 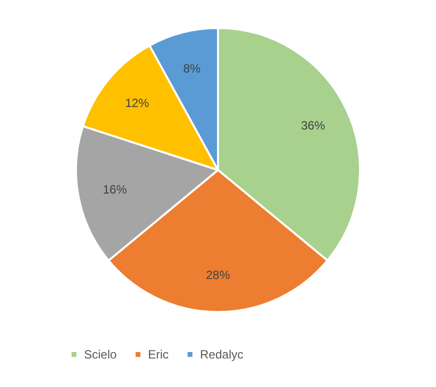 What do you see at coordinates (218, 275) in the screenshot?
I see `data-label: 28%` at bounding box center [218, 275].